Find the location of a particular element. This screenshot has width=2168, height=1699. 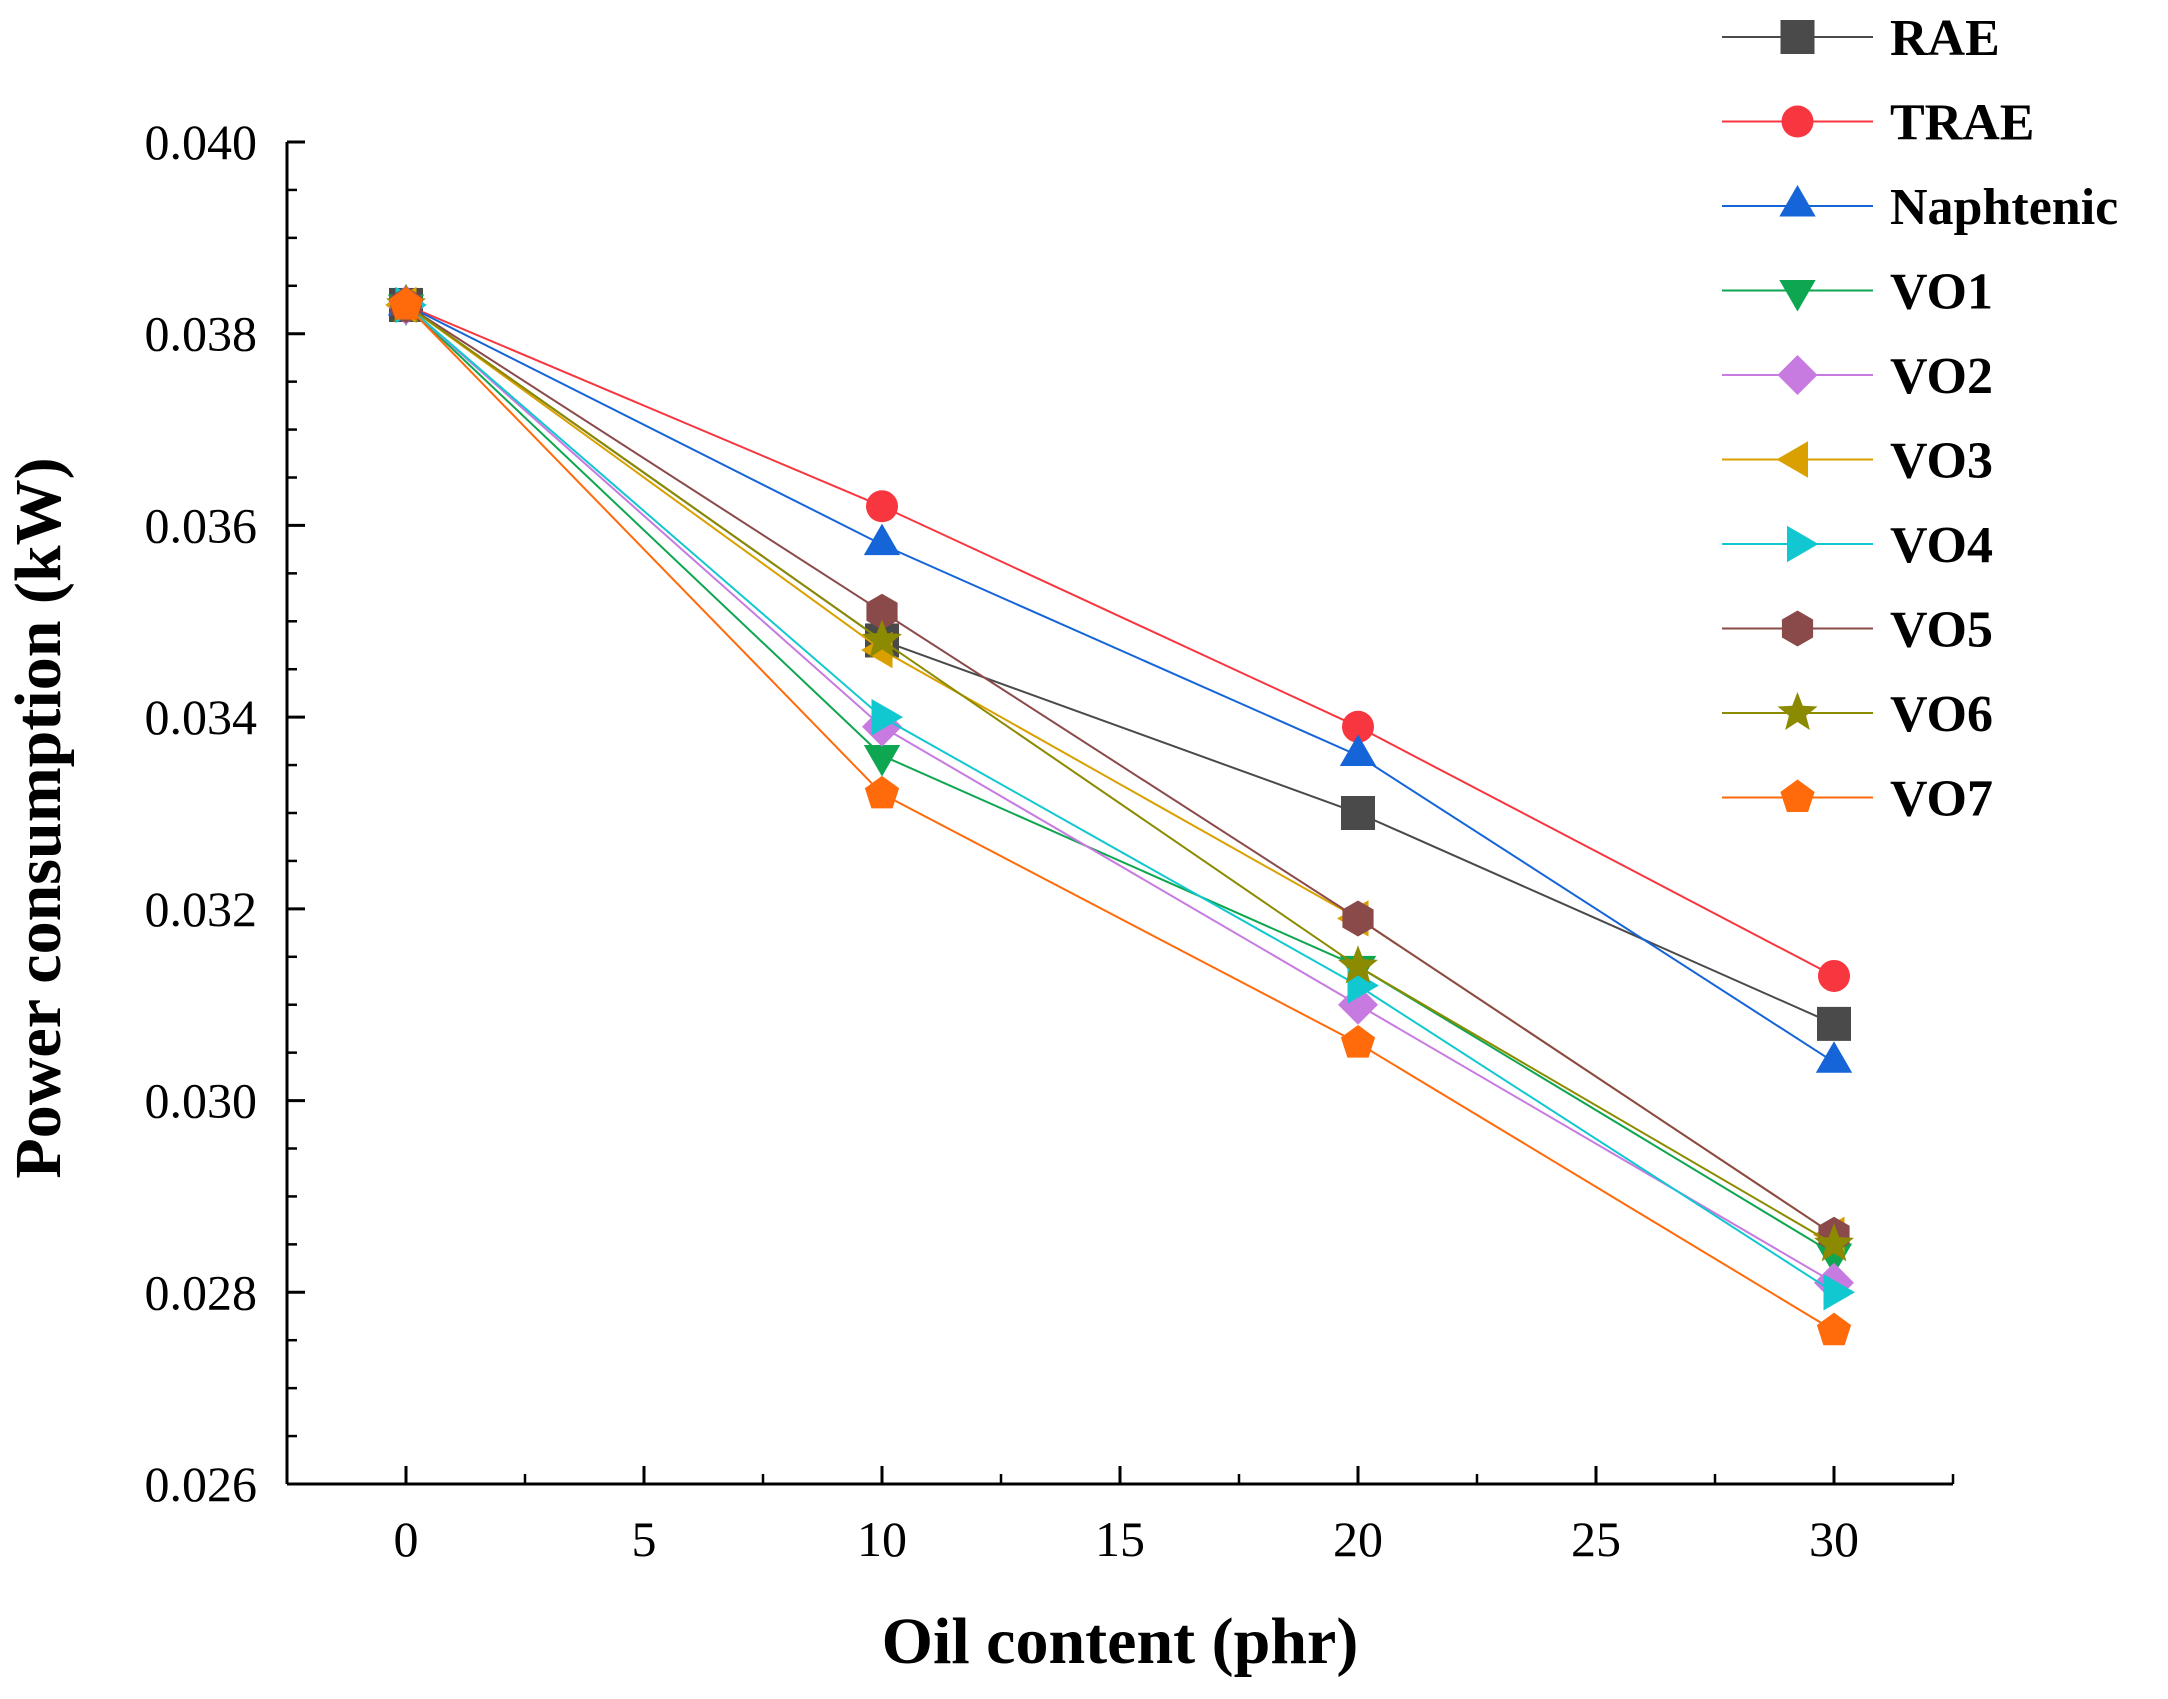

legend-entry-vo2: VO2 is located at coordinates (1857, 376).